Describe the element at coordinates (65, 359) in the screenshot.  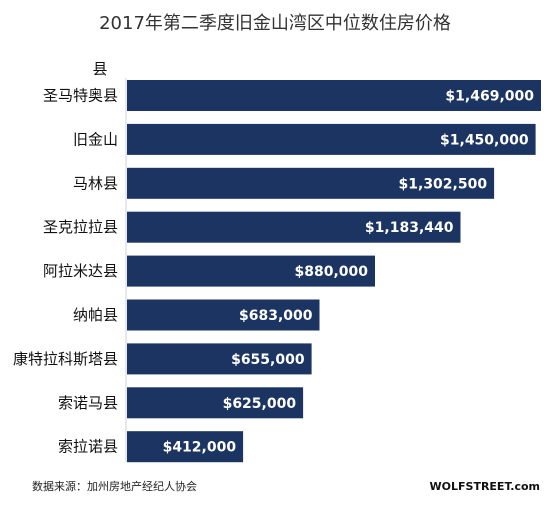
I see `category-label-6: 康特拉科斯塔县` at that location.